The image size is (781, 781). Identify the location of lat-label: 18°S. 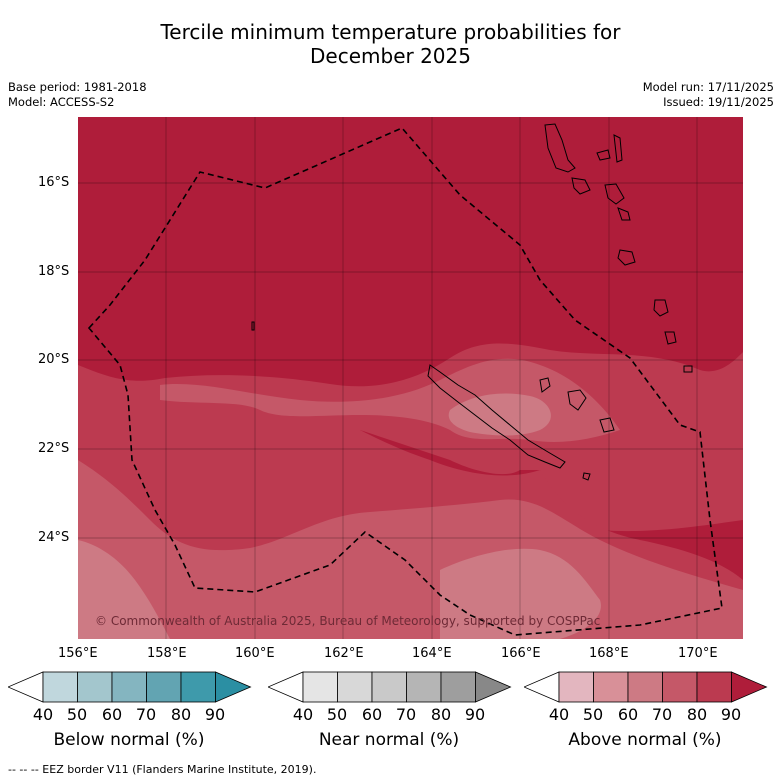
(54, 271).